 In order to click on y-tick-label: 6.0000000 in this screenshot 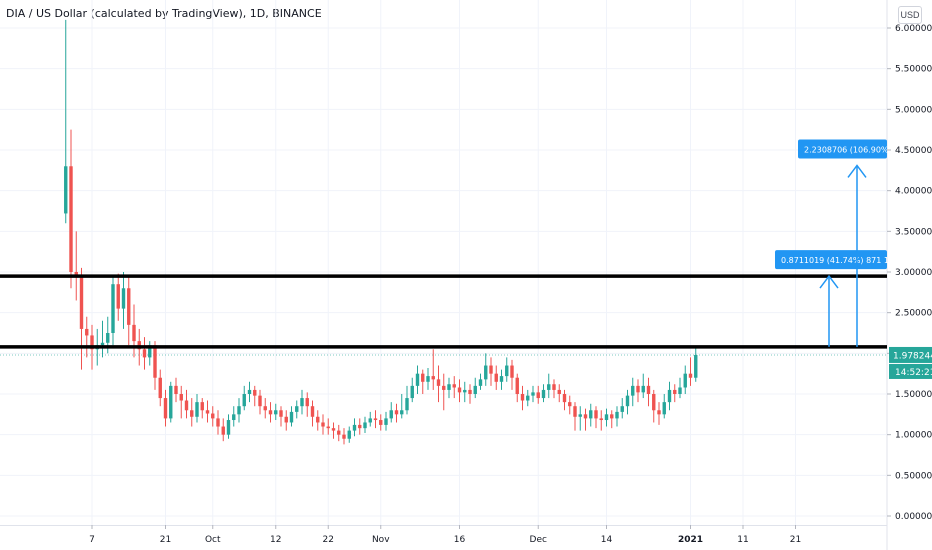, I will do `click(913, 29)`.